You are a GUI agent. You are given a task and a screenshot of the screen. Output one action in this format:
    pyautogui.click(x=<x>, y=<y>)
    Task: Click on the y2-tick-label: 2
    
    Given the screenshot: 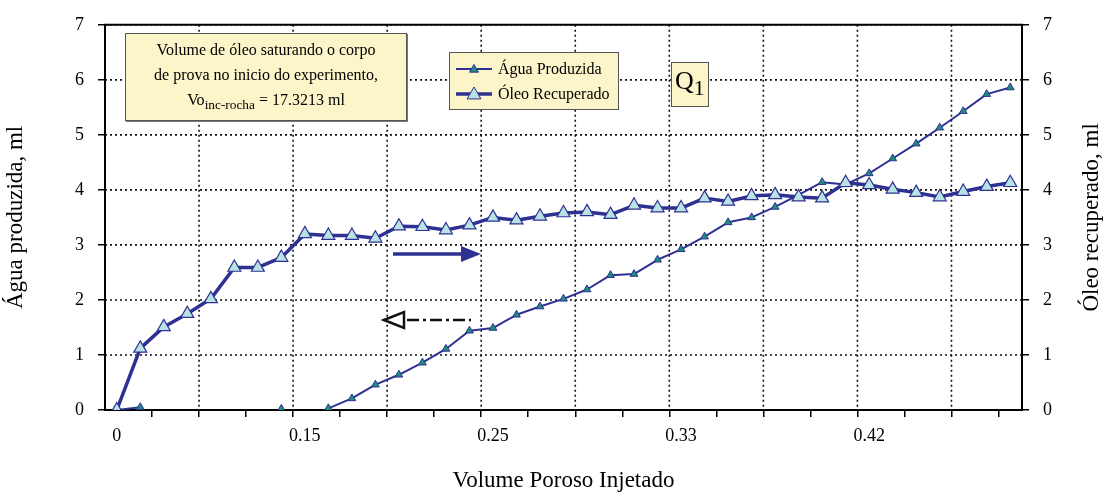 What is the action you would take?
    pyautogui.click(x=1047, y=298)
    